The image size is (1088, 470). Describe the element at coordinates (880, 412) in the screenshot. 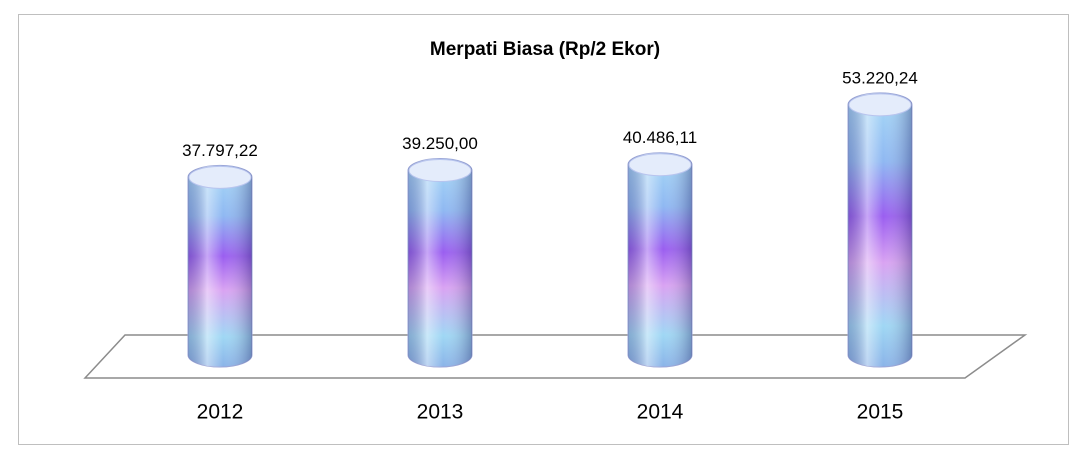

I see `x-tick-label: 2015` at that location.